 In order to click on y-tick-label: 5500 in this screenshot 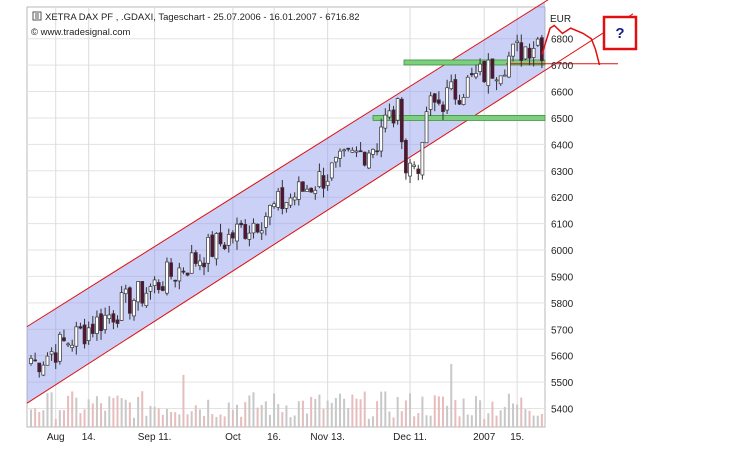, I will do `click(562, 383)`.